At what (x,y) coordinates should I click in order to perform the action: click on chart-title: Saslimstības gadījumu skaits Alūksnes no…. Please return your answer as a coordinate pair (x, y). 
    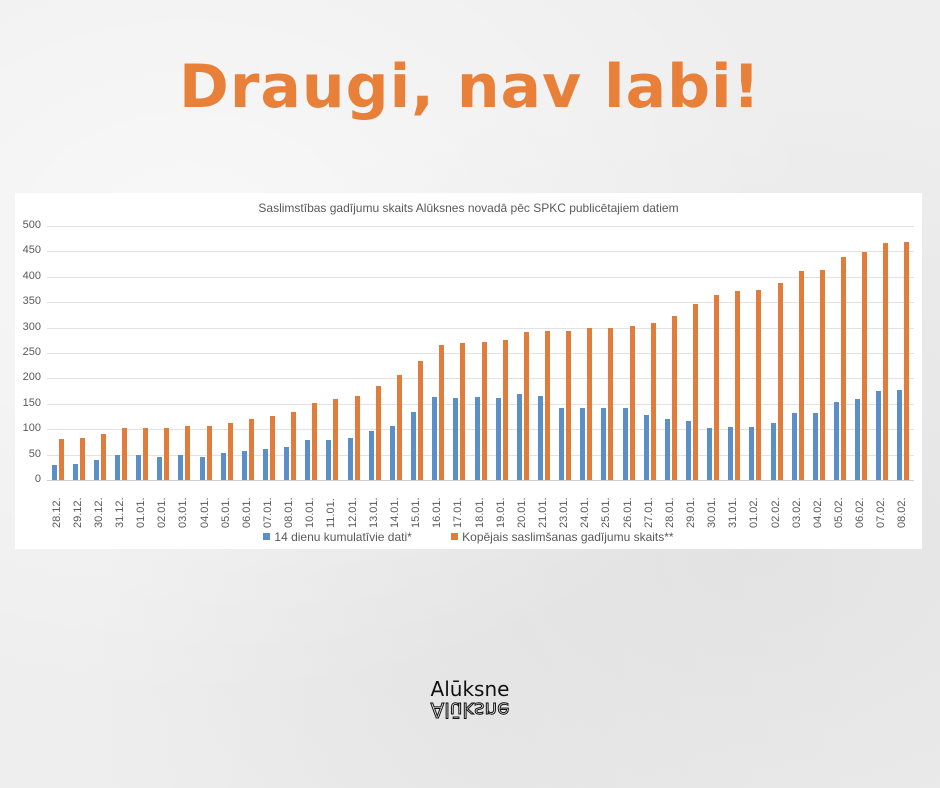
    Looking at the image, I should click on (468, 208).